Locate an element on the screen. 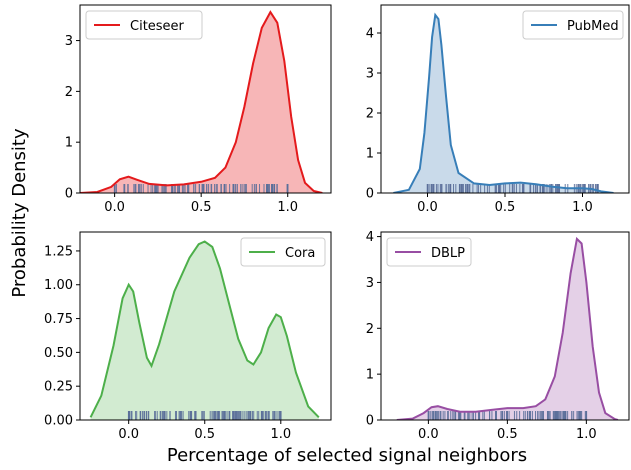 The width and height of the screenshot is (631, 470). y-tick-label: 0.25 is located at coordinates (58, 387).